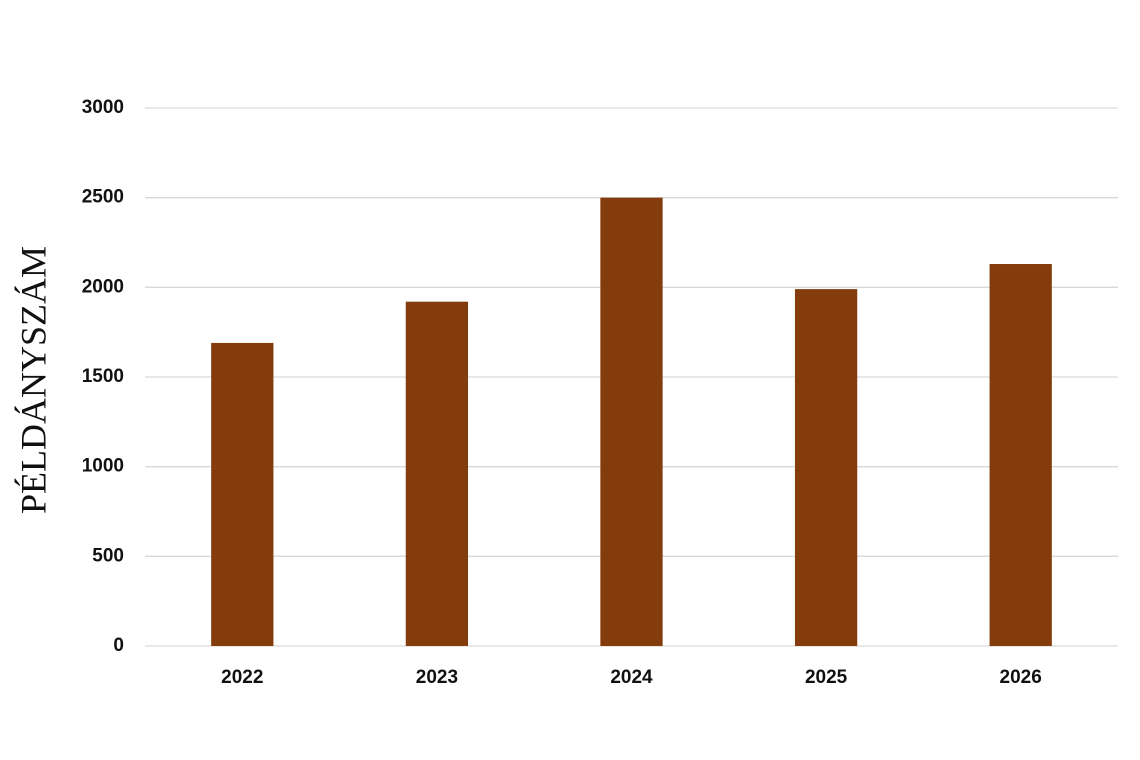 Image resolution: width=1140 pixels, height=760 pixels. What do you see at coordinates (631, 677) in the screenshot?
I see `x-tick-label: 2024` at bounding box center [631, 677].